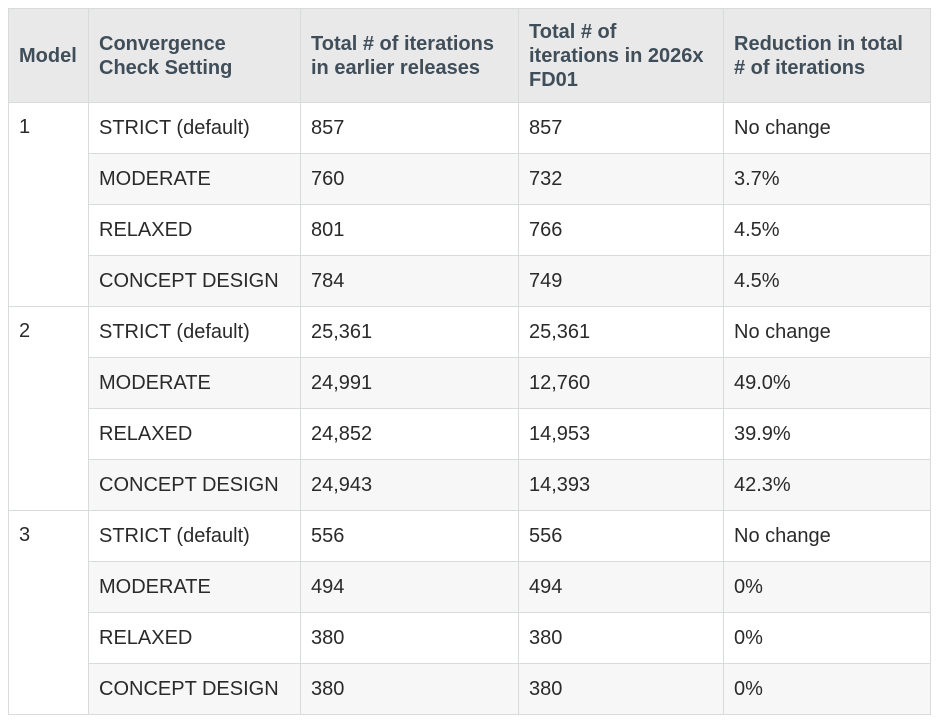  What do you see at coordinates (621, 55) in the screenshot?
I see `column-header-iterations-2026x-fd01: Total # of iterations in 2026x FD01` at bounding box center [621, 55].